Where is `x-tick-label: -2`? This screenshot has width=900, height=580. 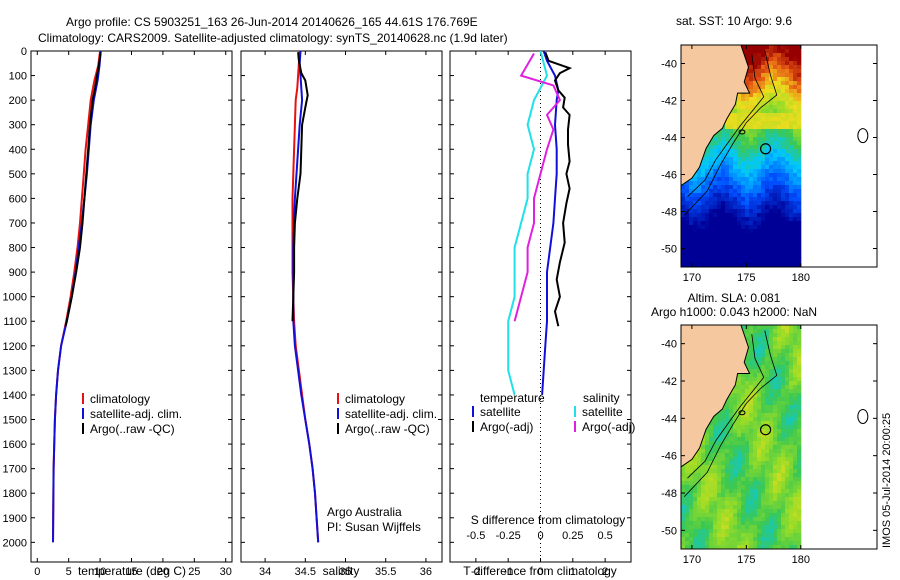
x-tick-label: -2 is located at coordinates (476, 572).